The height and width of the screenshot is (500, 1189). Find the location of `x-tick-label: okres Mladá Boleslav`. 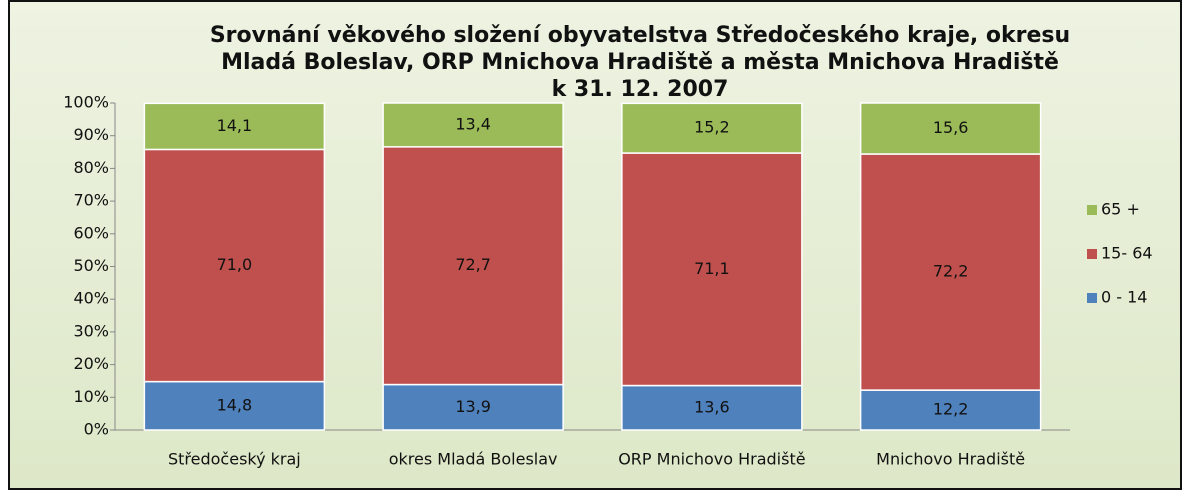

x-tick-label: okres Mladá Boleslav is located at coordinates (473, 459).